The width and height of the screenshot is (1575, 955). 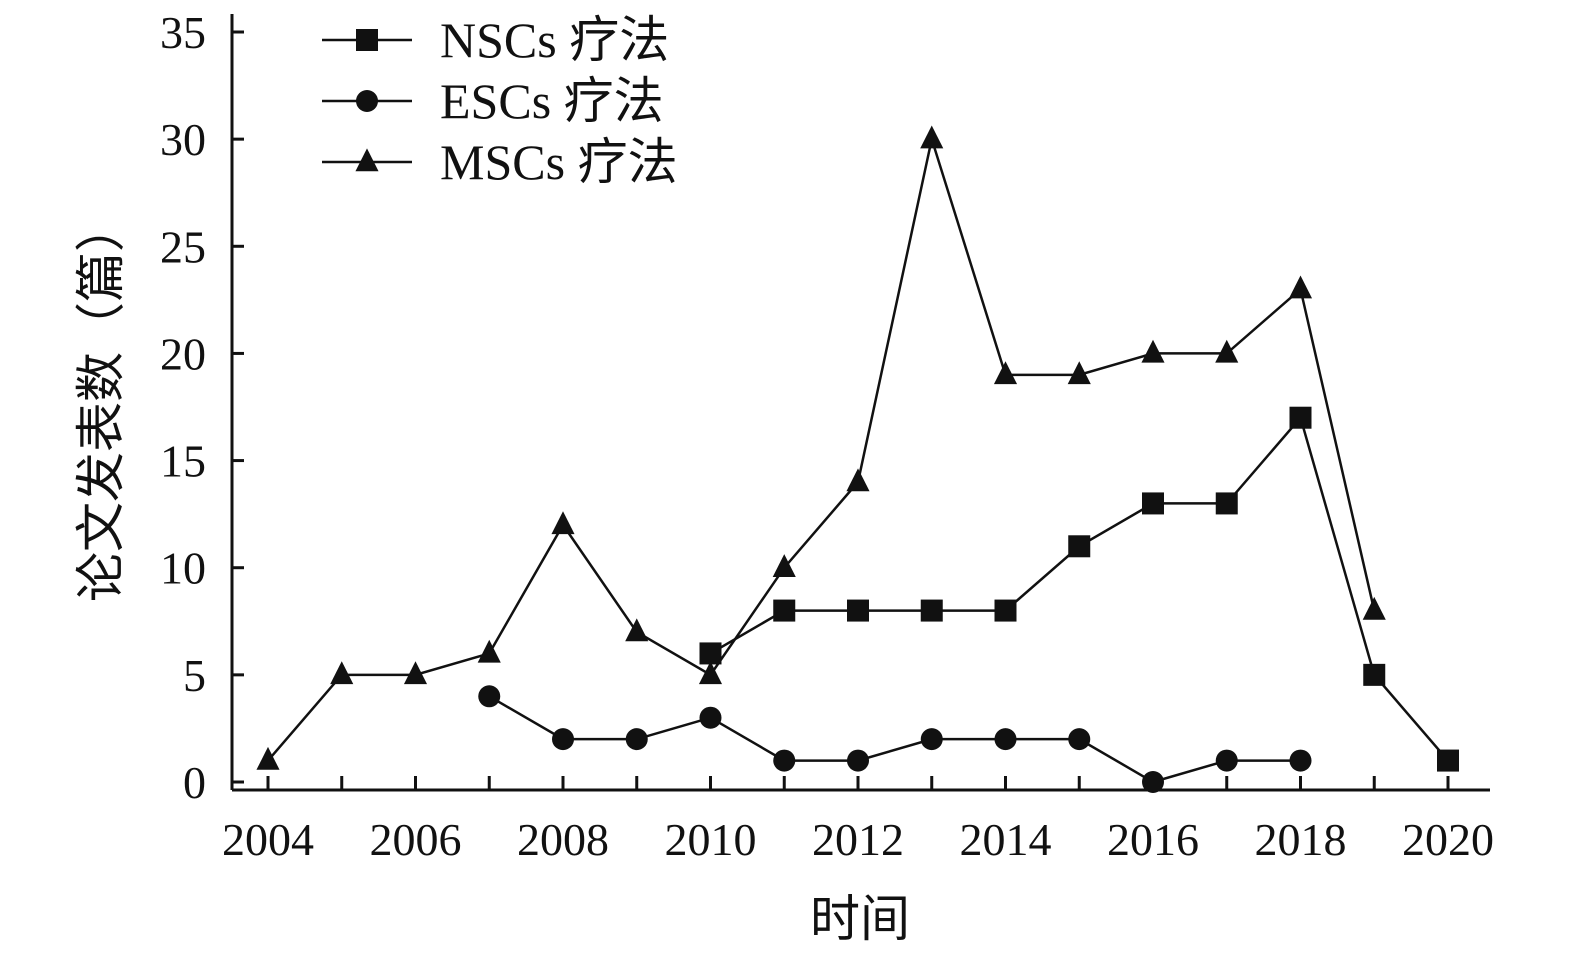 What do you see at coordinates (416, 839) in the screenshot?
I see `x-tick-label: 2006` at bounding box center [416, 839].